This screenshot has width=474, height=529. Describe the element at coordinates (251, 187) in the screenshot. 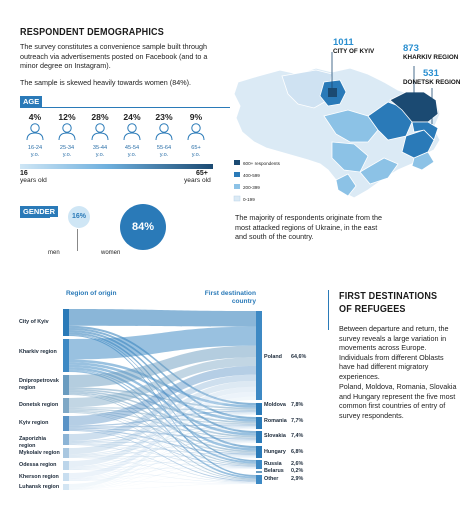

I see `legend-200: 200-399` at that location.